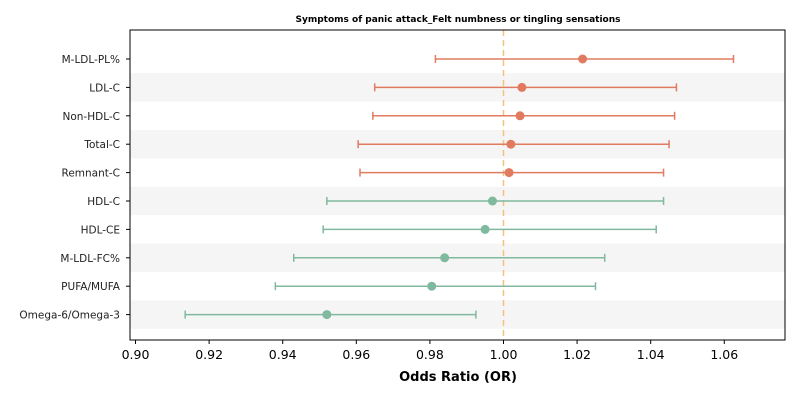  What do you see at coordinates (333, 259) in the screenshot?
I see `estimate-row: M-LDL-FC%` at bounding box center [333, 259].